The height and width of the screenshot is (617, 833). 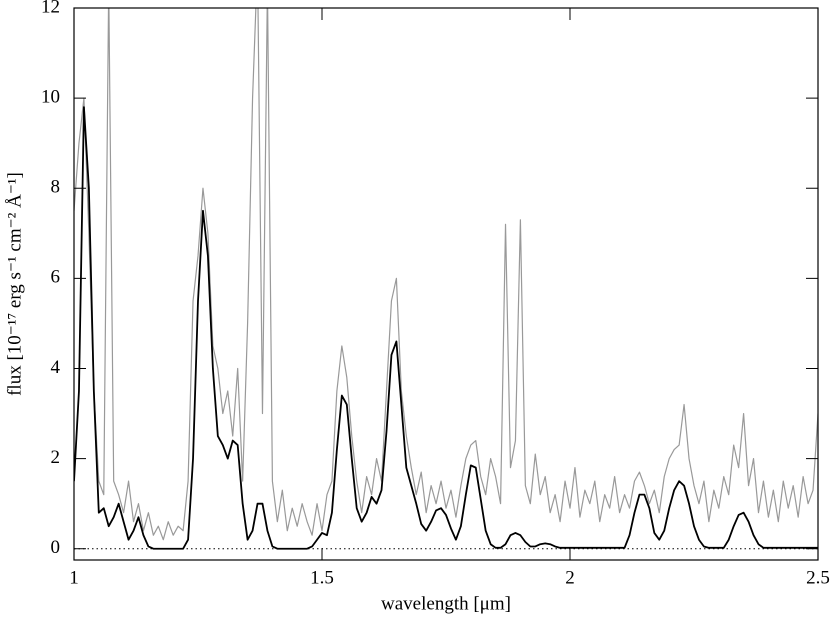 I want to click on y-tick-label: 10, so click(x=50, y=96).